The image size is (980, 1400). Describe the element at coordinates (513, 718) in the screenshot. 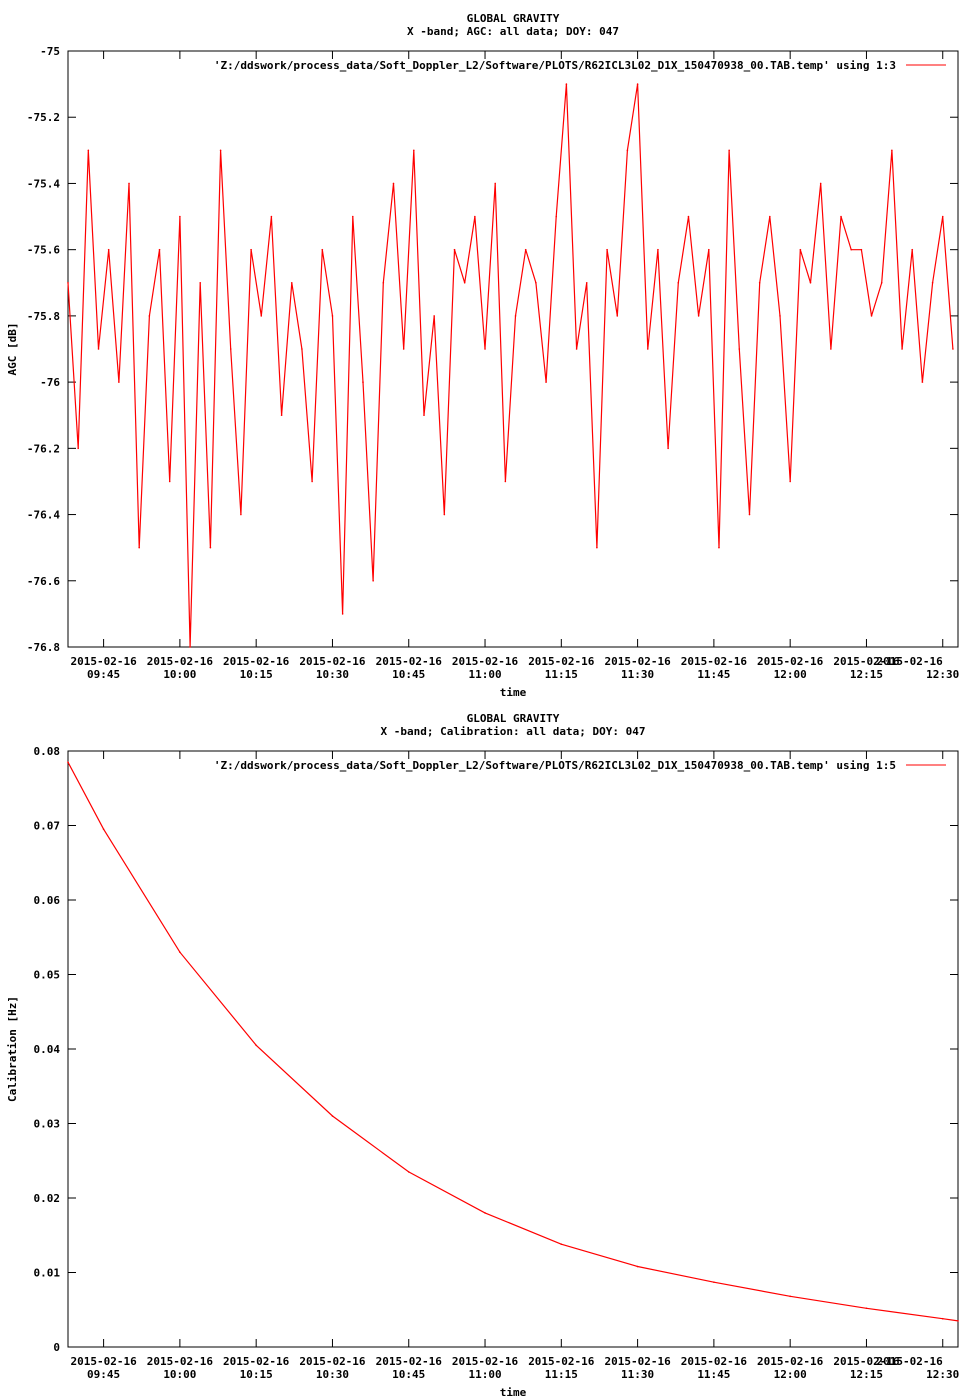

I see `chart2-title: GLOBAL GRAVITY` at that location.